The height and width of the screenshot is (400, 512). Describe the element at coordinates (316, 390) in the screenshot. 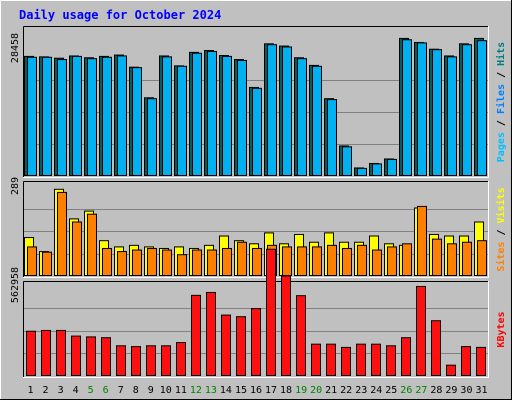

I see `x-tick-label-day-20: 20` at that location.